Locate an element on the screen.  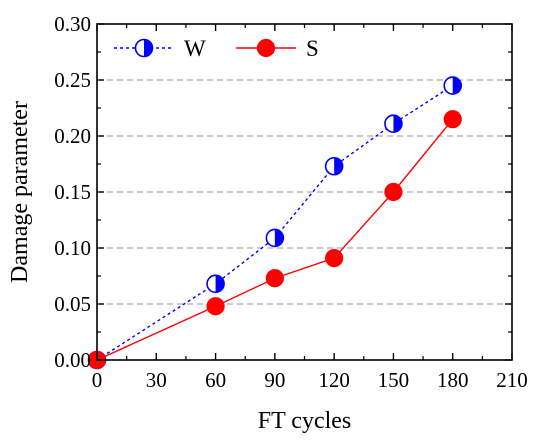
x-tick-label: 30 is located at coordinates (156, 380).